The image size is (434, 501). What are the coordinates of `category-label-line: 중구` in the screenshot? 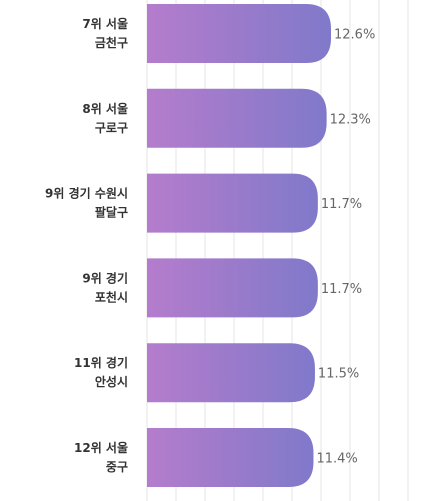 It's located at (117, 467).